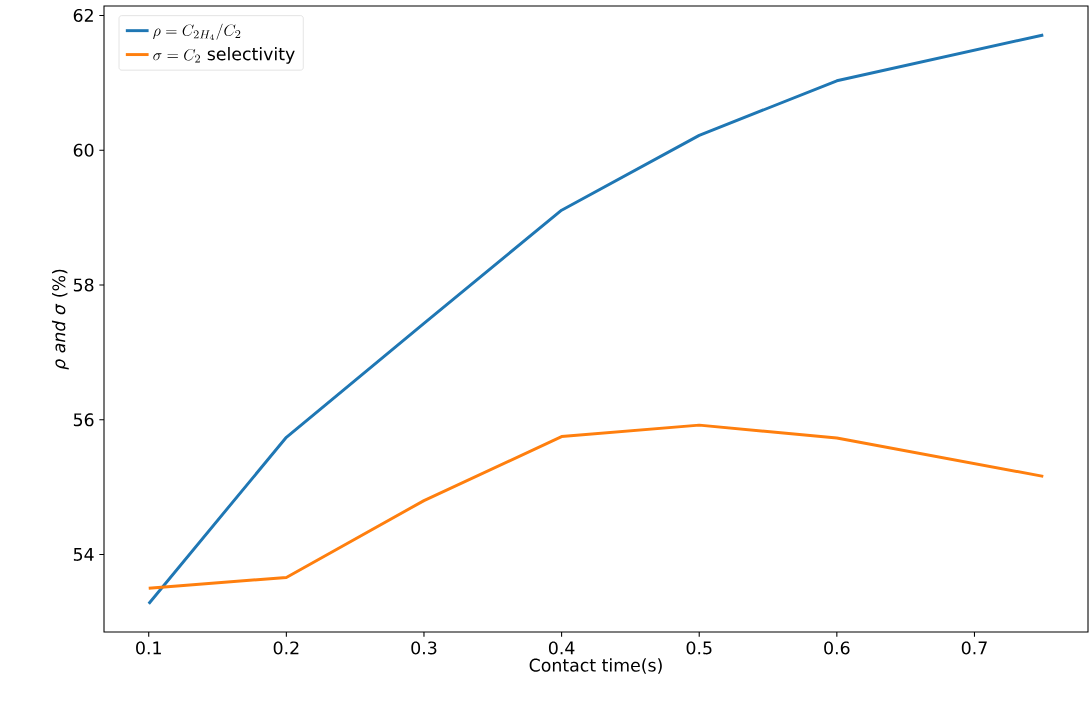  I want to click on x-axis-title: Contact time(s), so click(595, 666).